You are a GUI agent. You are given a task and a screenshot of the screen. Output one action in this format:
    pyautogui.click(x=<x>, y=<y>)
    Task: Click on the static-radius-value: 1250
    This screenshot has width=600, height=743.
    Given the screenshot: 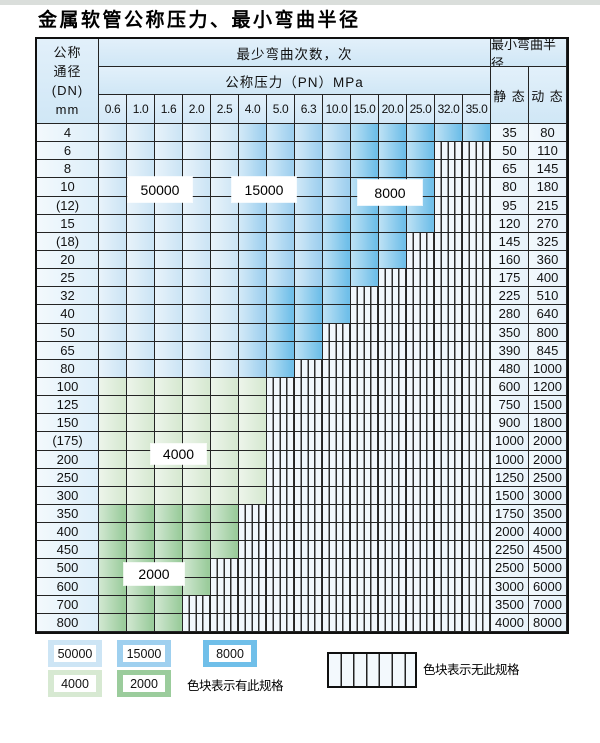 What is the action you would take?
    pyautogui.click(x=510, y=477)
    